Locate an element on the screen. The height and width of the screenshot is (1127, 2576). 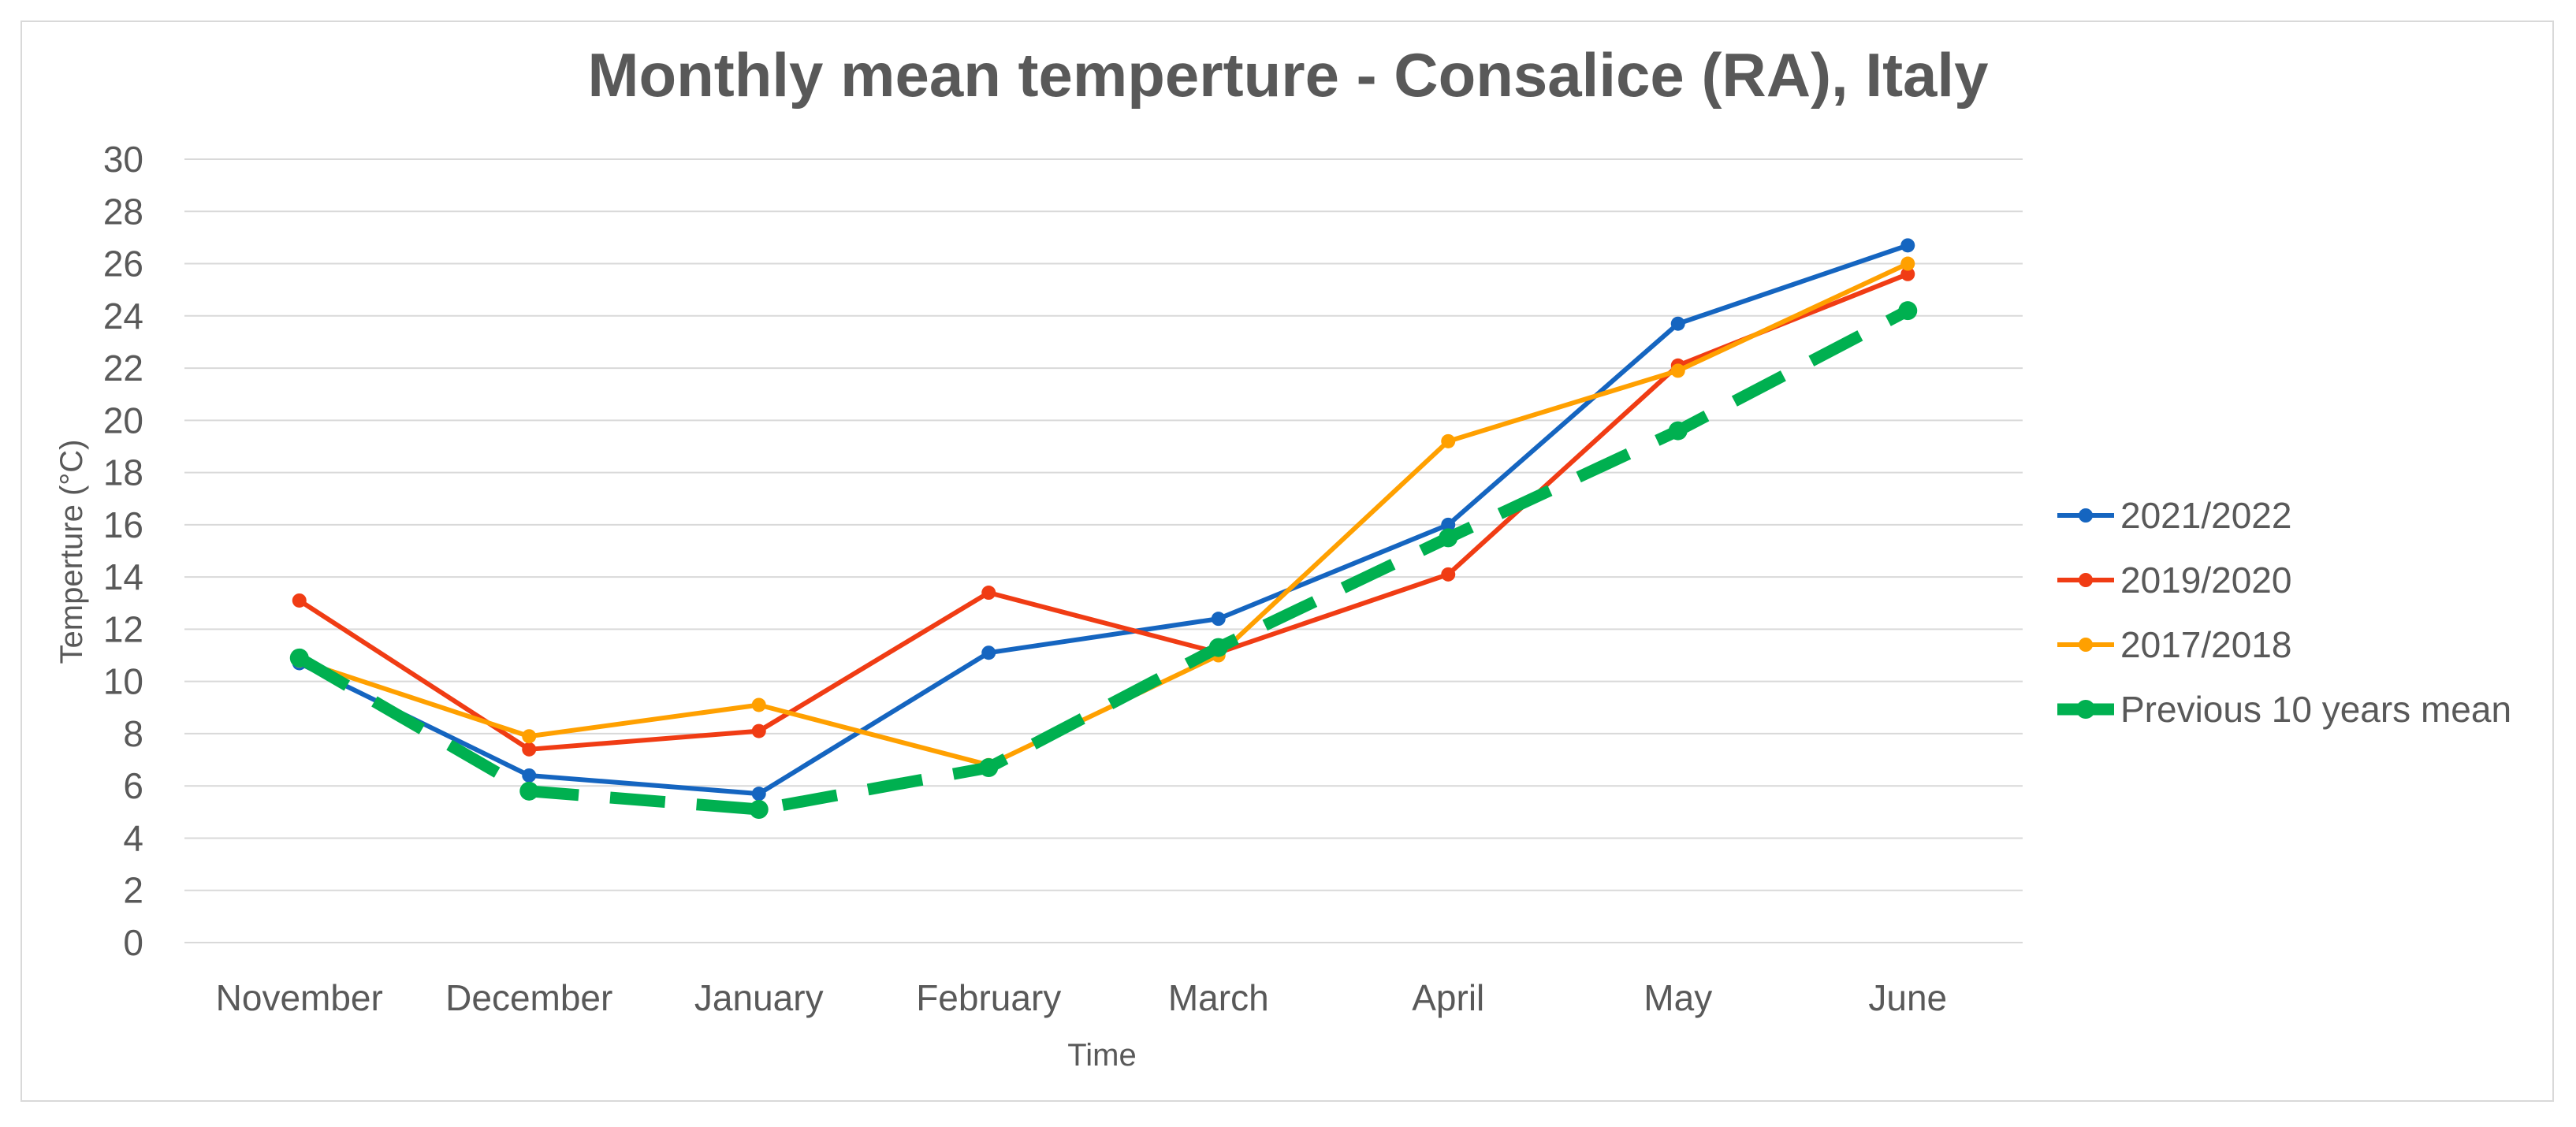
x-tick-label: May is located at coordinates (1678, 998).